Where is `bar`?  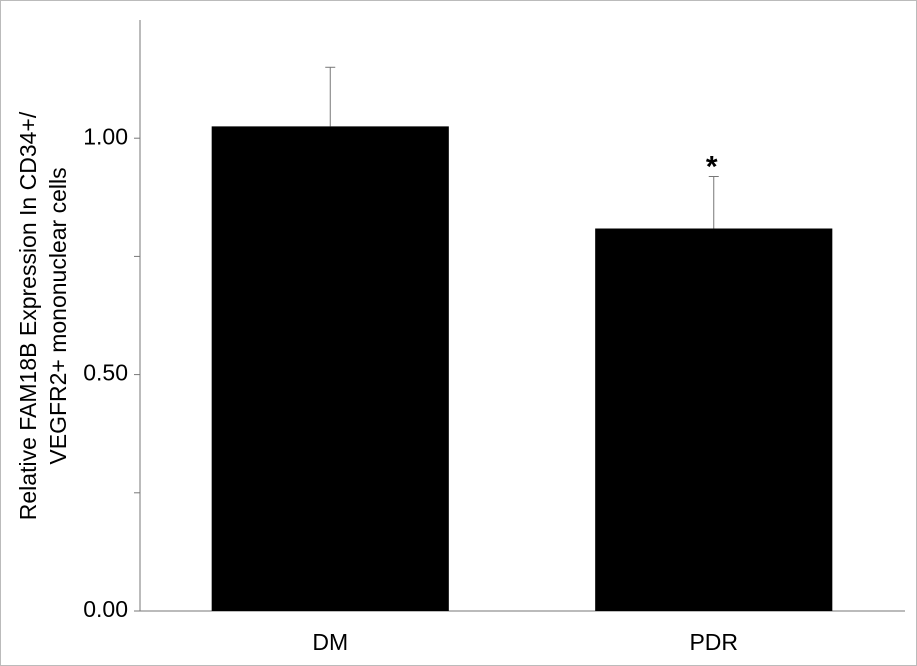
bar is located at coordinates (714, 419).